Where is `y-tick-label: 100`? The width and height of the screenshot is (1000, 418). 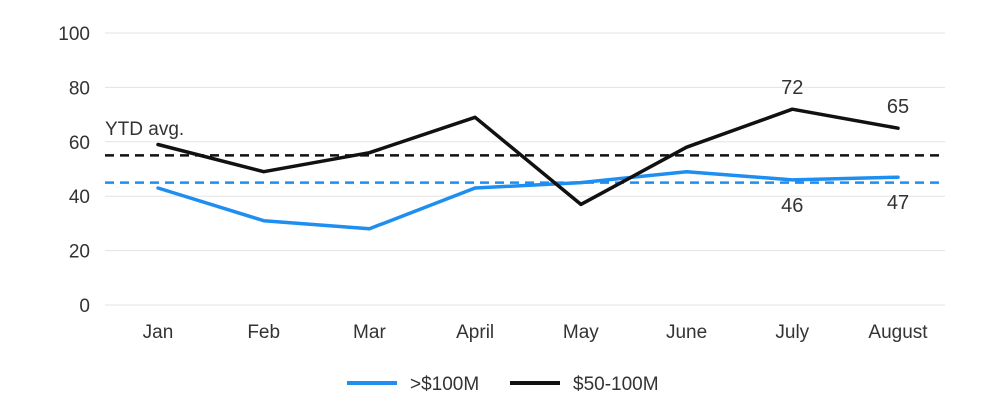 y-tick-label: 100 is located at coordinates (74, 34).